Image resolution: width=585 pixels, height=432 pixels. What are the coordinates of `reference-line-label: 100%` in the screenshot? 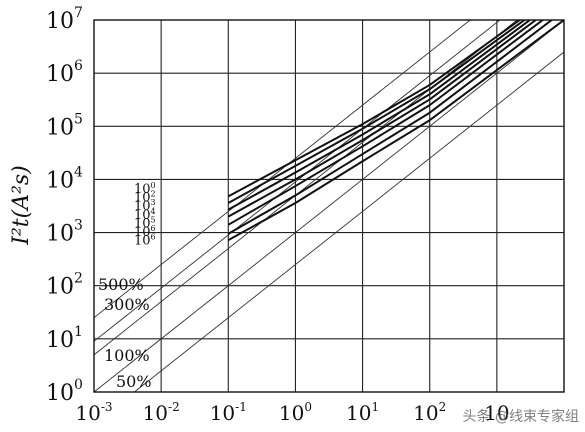 It's located at (127, 355).